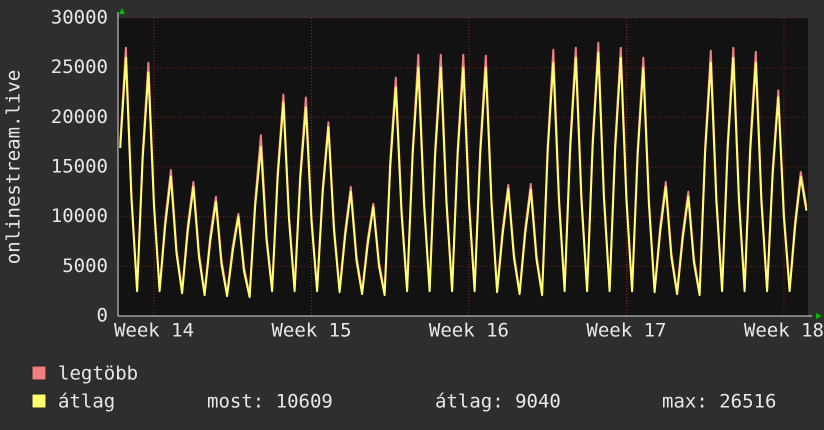 The image size is (824, 430). I want to click on stat: max: 26516, so click(719, 402).